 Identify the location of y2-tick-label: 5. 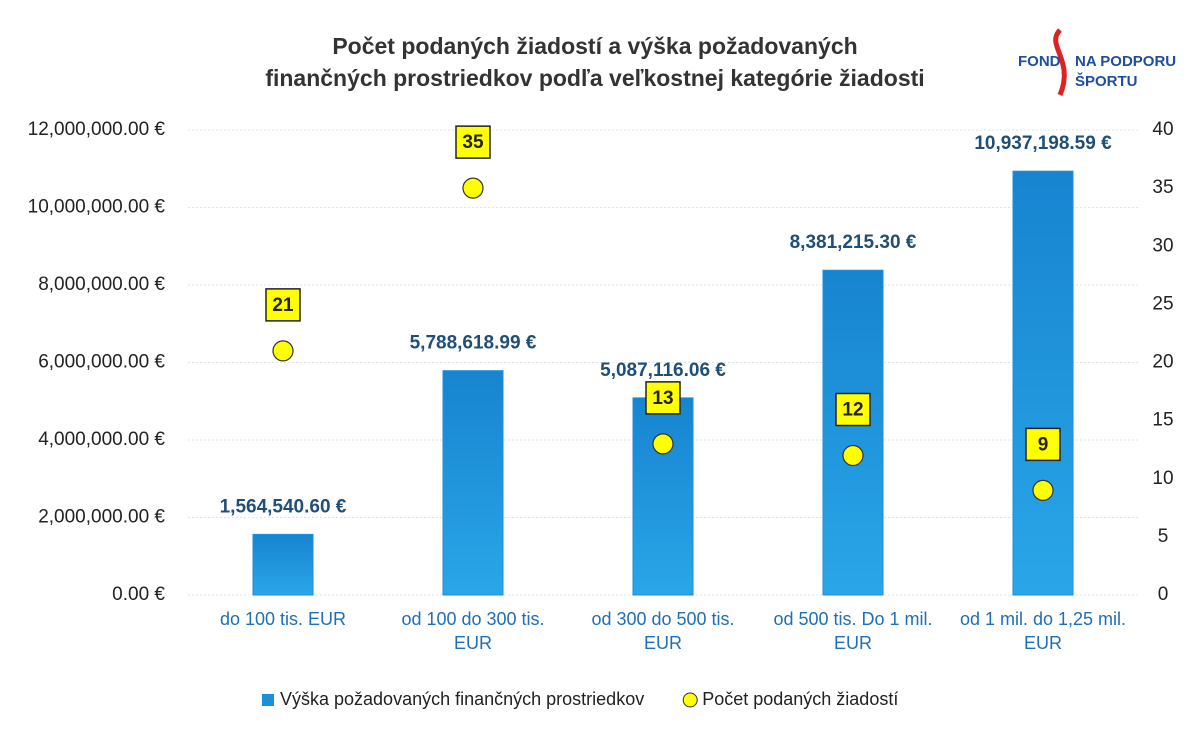
(1163, 536).